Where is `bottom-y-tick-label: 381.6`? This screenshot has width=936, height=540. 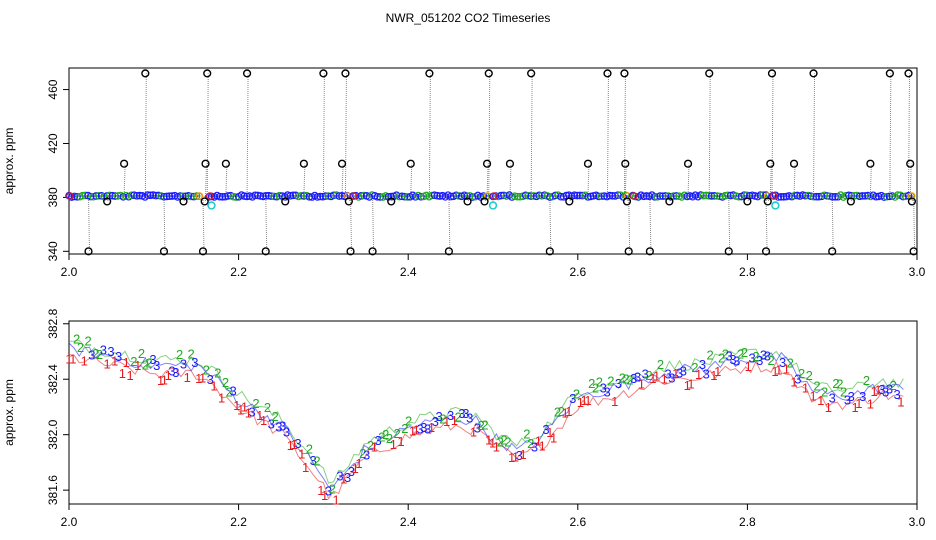 bottom-y-tick-label: 381.6 is located at coordinates (53, 490).